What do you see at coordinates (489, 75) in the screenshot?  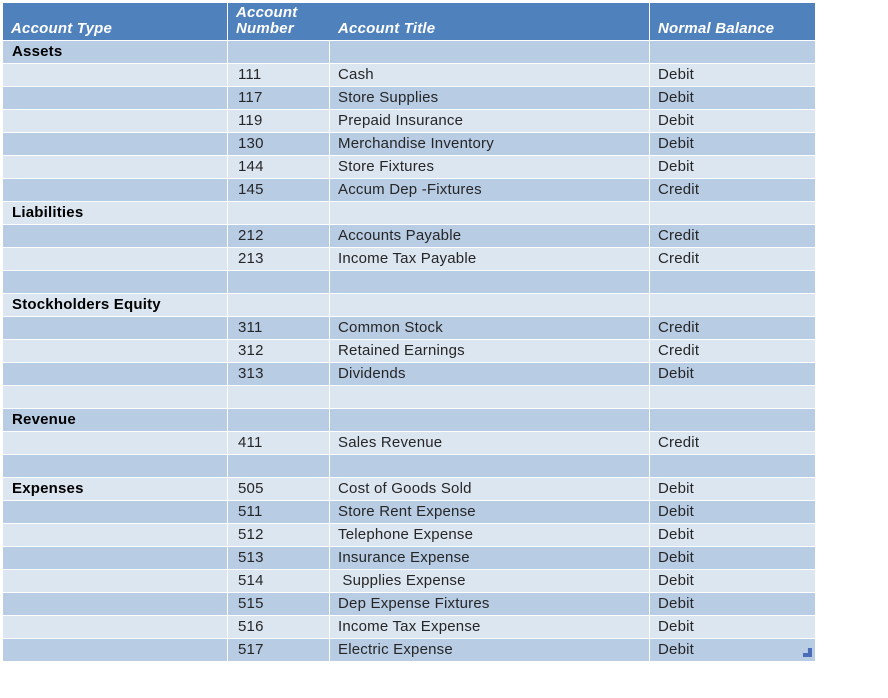 I see `account-title-cell: Cash` at bounding box center [489, 75].